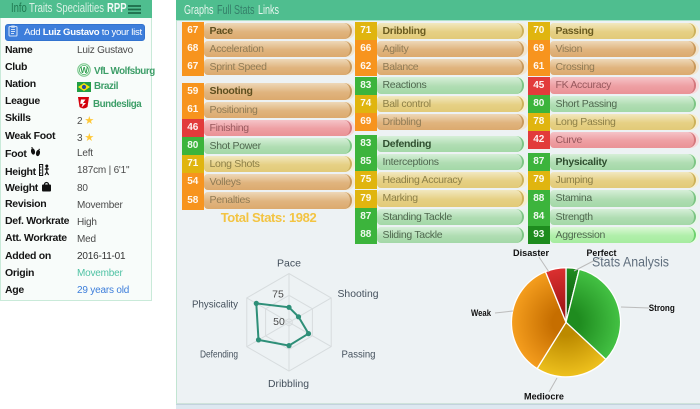  Describe the element at coordinates (630, 262) in the screenshot. I see `svg-text: Stats Analysis` at that location.